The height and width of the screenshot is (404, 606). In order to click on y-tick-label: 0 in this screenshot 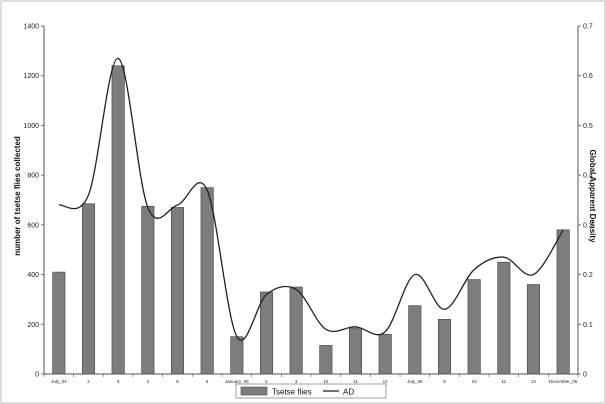, I will do `click(37, 375)`.